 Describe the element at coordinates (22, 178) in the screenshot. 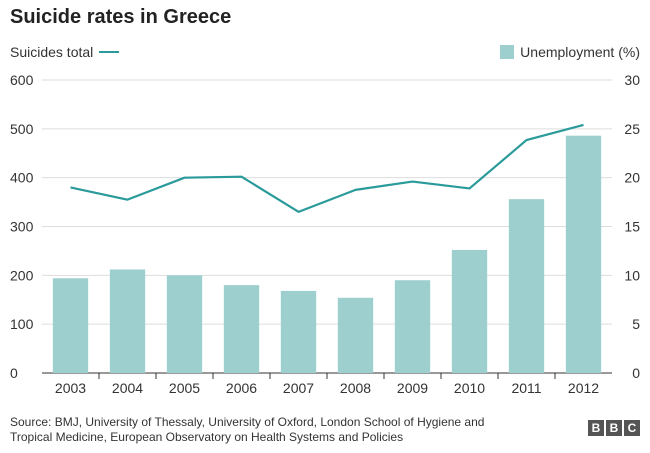

I see `y-left-tick-label: 400` at that location.